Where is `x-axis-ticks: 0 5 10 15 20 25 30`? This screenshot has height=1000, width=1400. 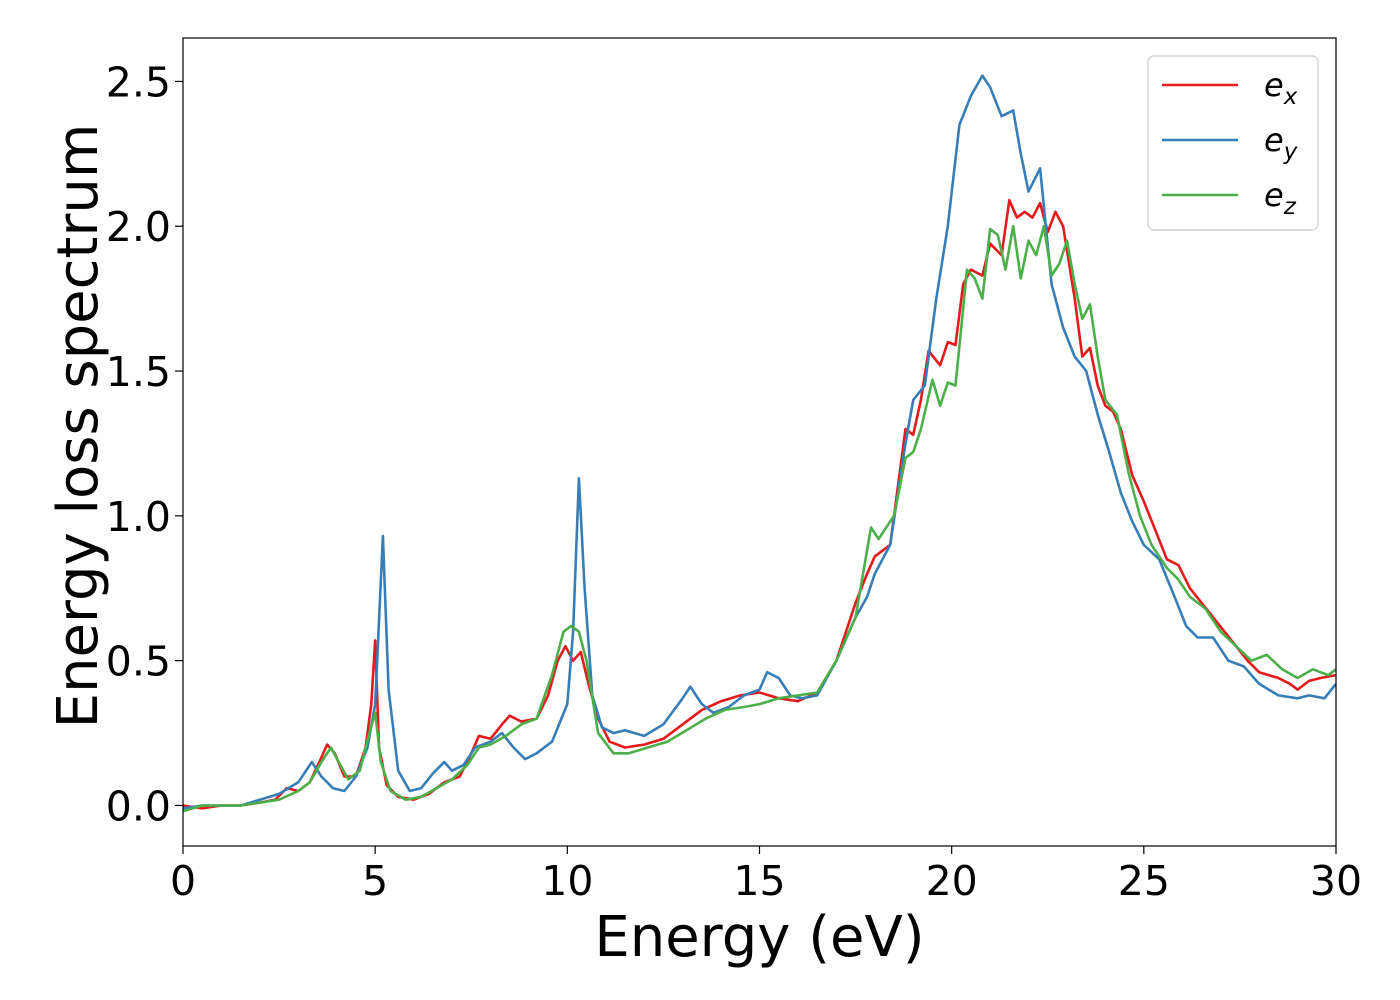
x-axis-ticks: 0 5 10 15 20 25 30 is located at coordinates (766, 875).